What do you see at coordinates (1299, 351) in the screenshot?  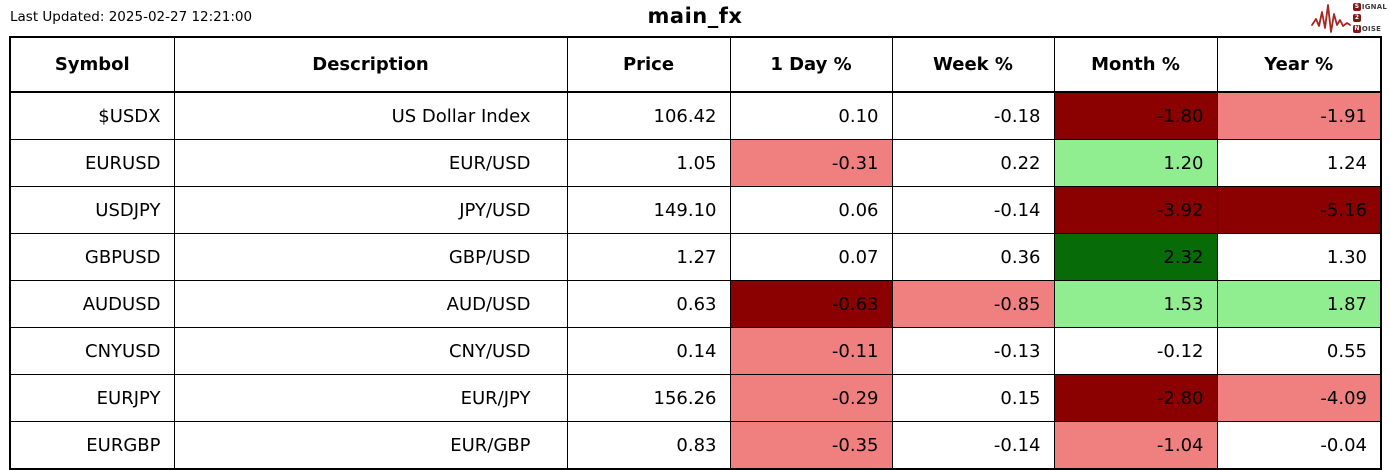 I see `cell-year-pct: 0.55` at bounding box center [1299, 351].